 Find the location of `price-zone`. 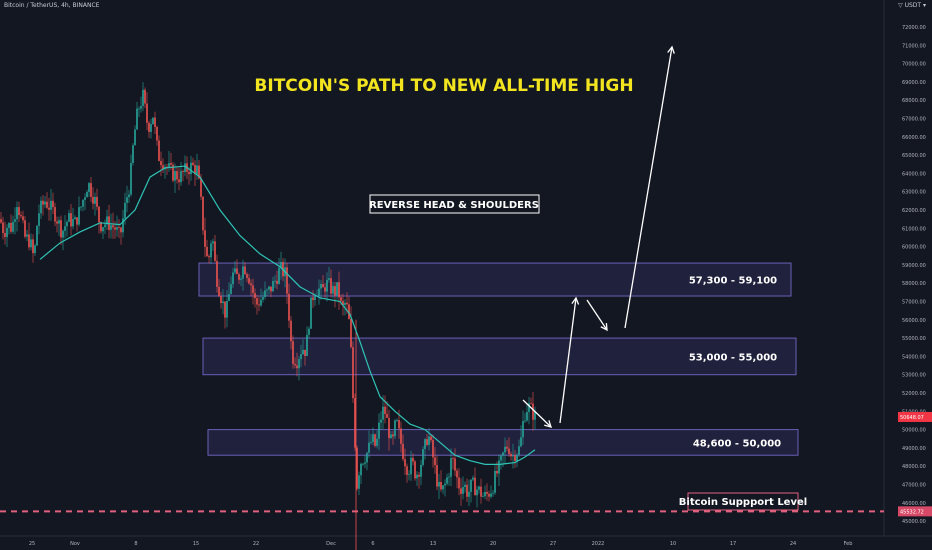

price-zone is located at coordinates (499, 356).